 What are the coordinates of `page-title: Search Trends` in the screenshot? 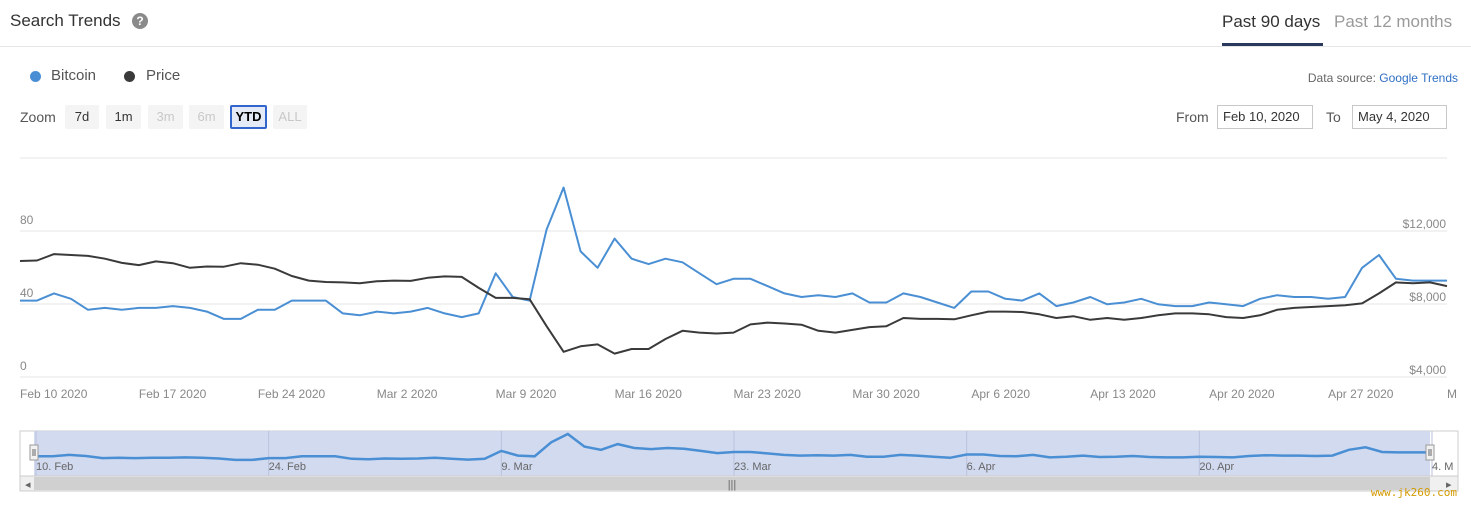 It's located at (65, 20).